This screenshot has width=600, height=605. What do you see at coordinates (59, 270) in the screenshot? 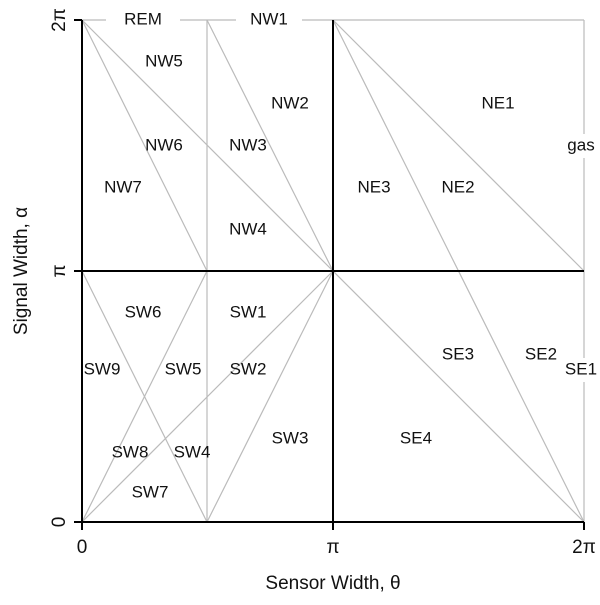
I see `y-tick-label: π` at bounding box center [59, 270].